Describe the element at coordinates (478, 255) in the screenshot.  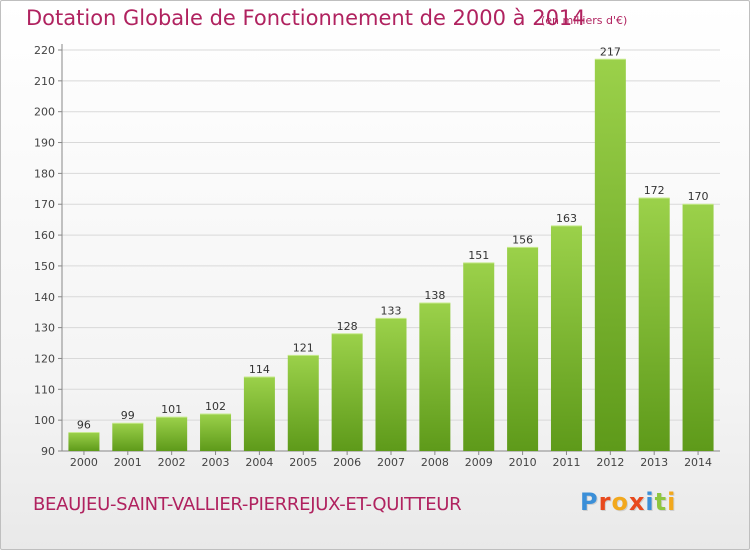
I see `data-label: 151` at that location.